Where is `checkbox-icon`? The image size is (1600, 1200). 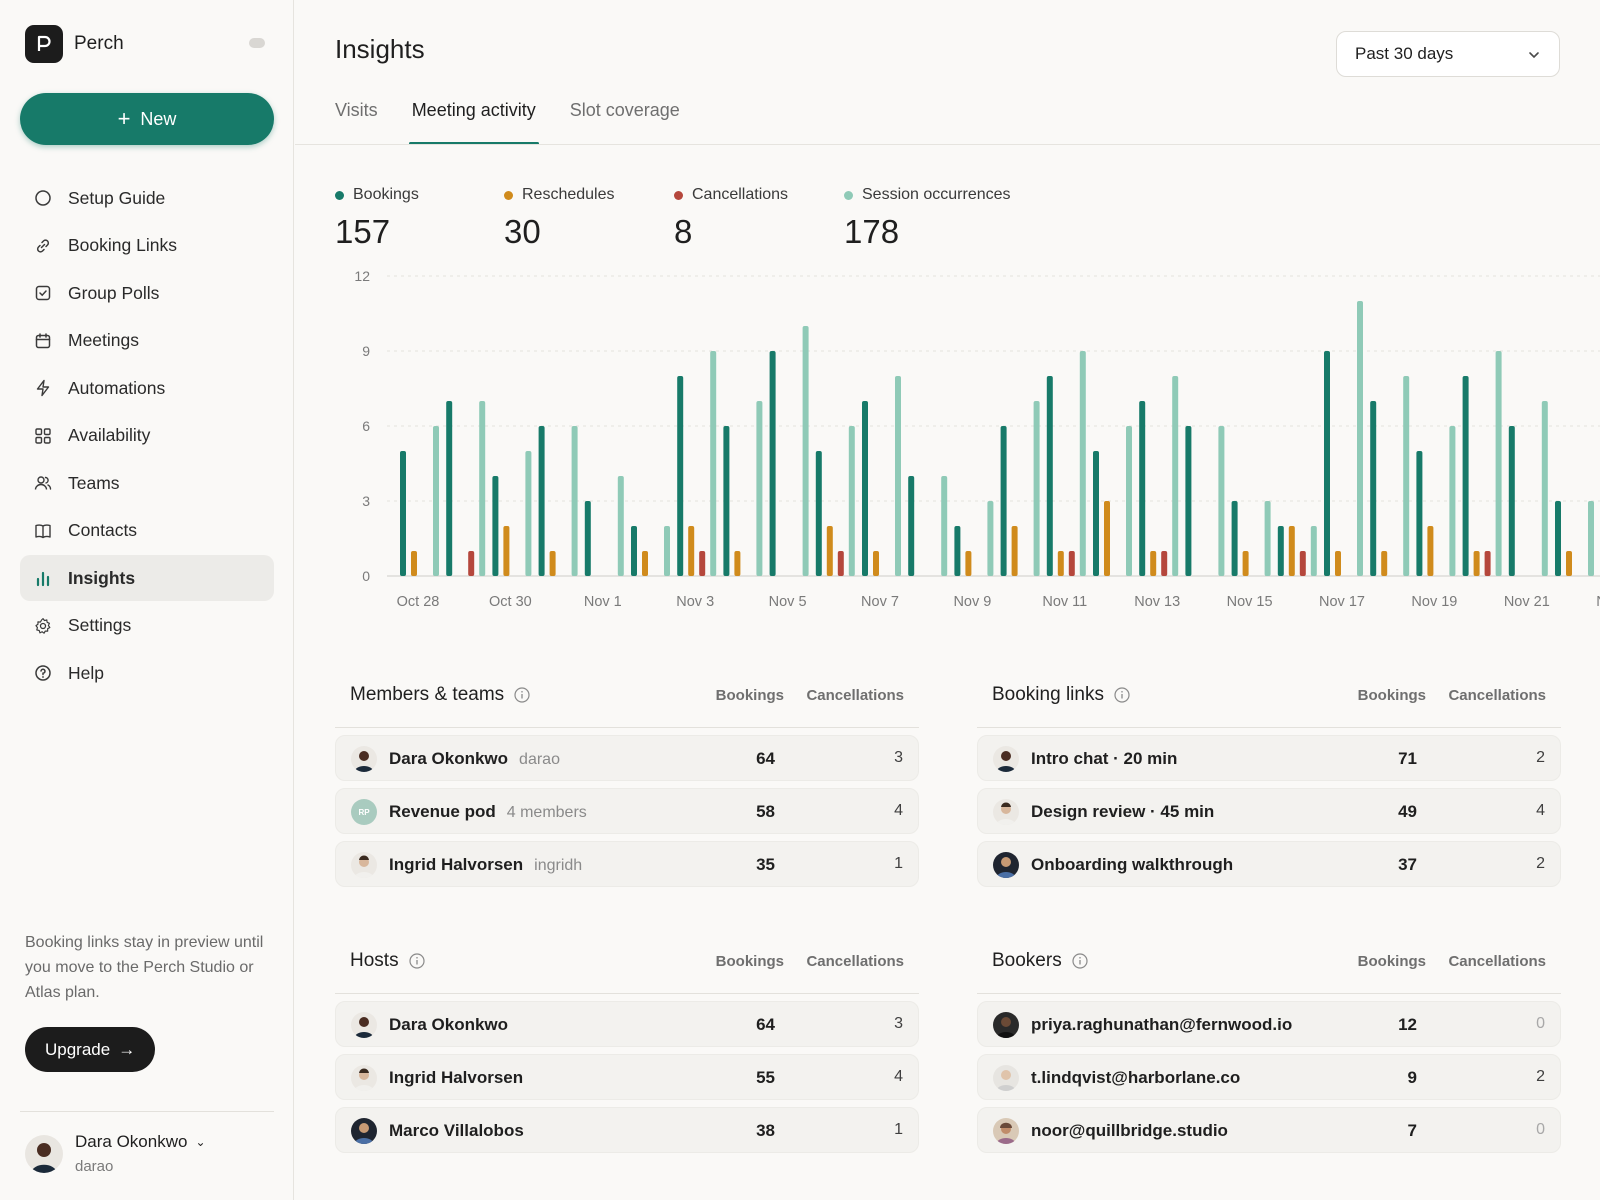 checkbox-icon is located at coordinates (43, 293).